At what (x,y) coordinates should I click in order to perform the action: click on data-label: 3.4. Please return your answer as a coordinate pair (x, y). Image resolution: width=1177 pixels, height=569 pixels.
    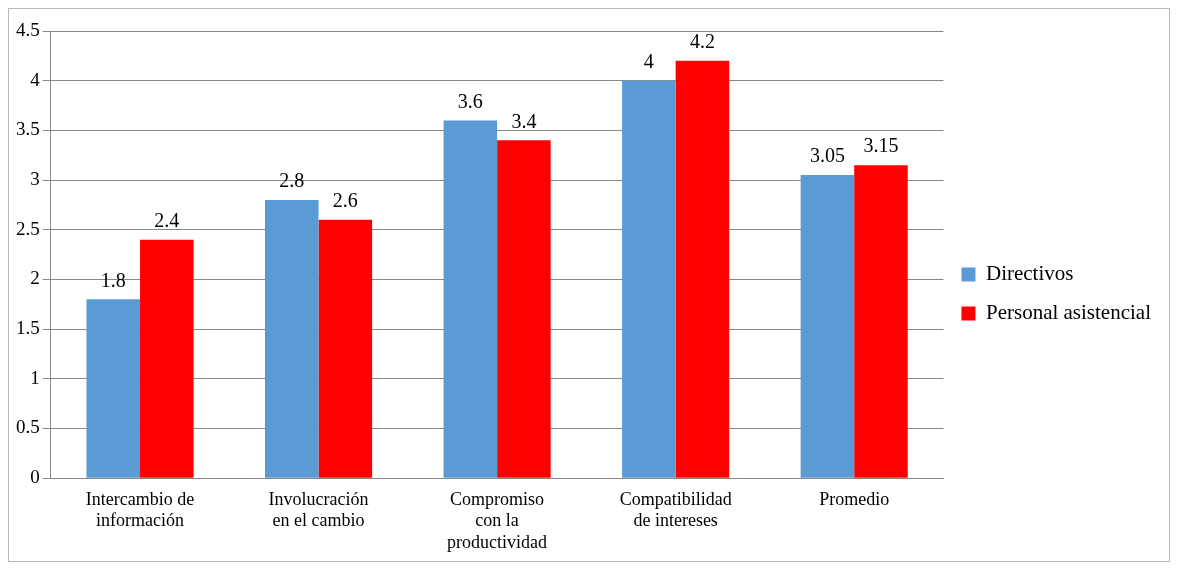
    Looking at the image, I should click on (524, 120).